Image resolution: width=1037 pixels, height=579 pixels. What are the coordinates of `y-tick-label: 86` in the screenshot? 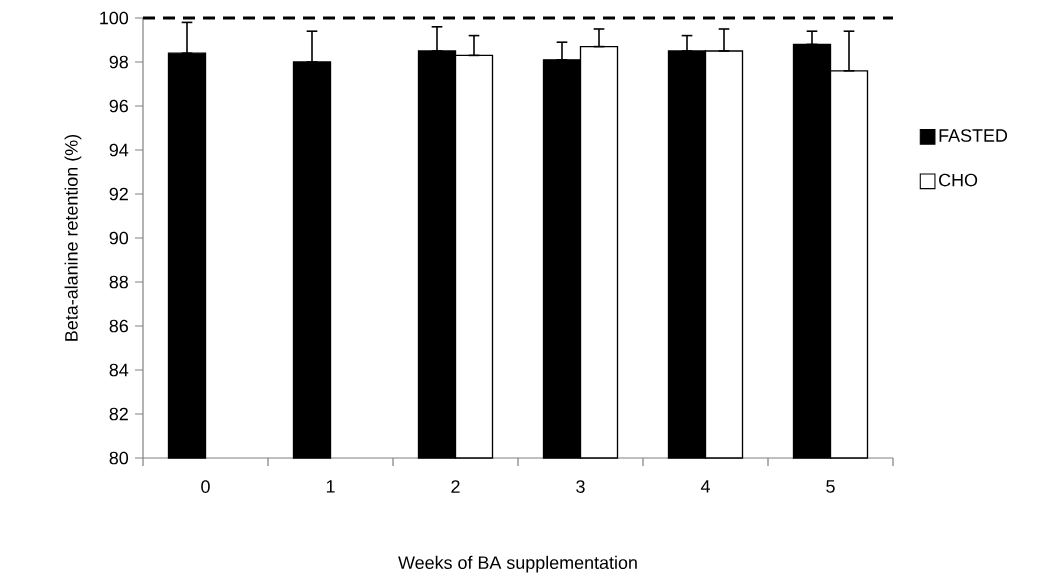 It's located at (118, 326).